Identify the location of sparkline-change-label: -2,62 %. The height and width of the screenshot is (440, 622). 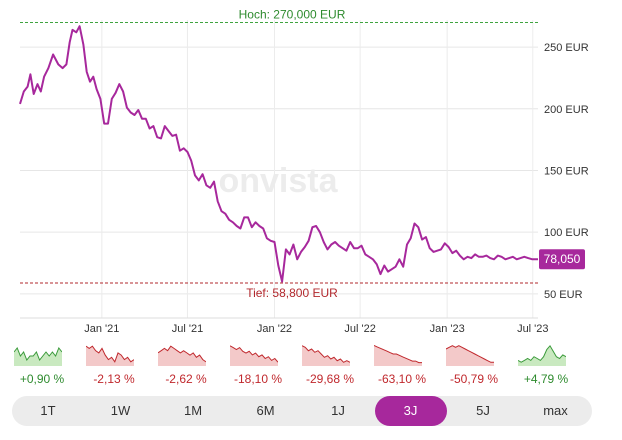
(186, 379).